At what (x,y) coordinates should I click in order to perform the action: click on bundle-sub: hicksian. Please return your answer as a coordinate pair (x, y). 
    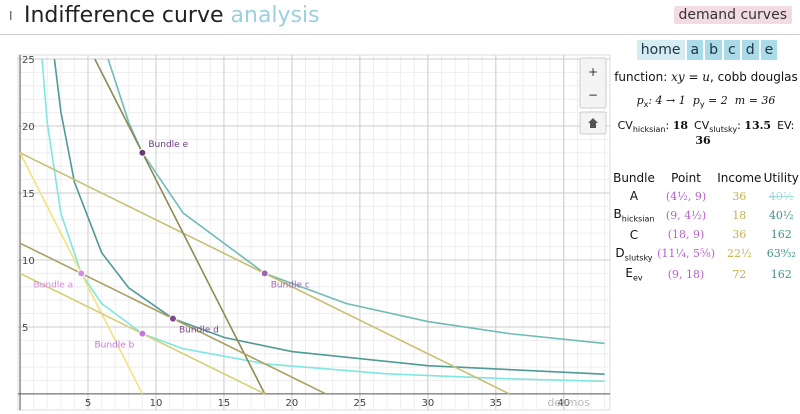
    Looking at the image, I should click on (638, 219).